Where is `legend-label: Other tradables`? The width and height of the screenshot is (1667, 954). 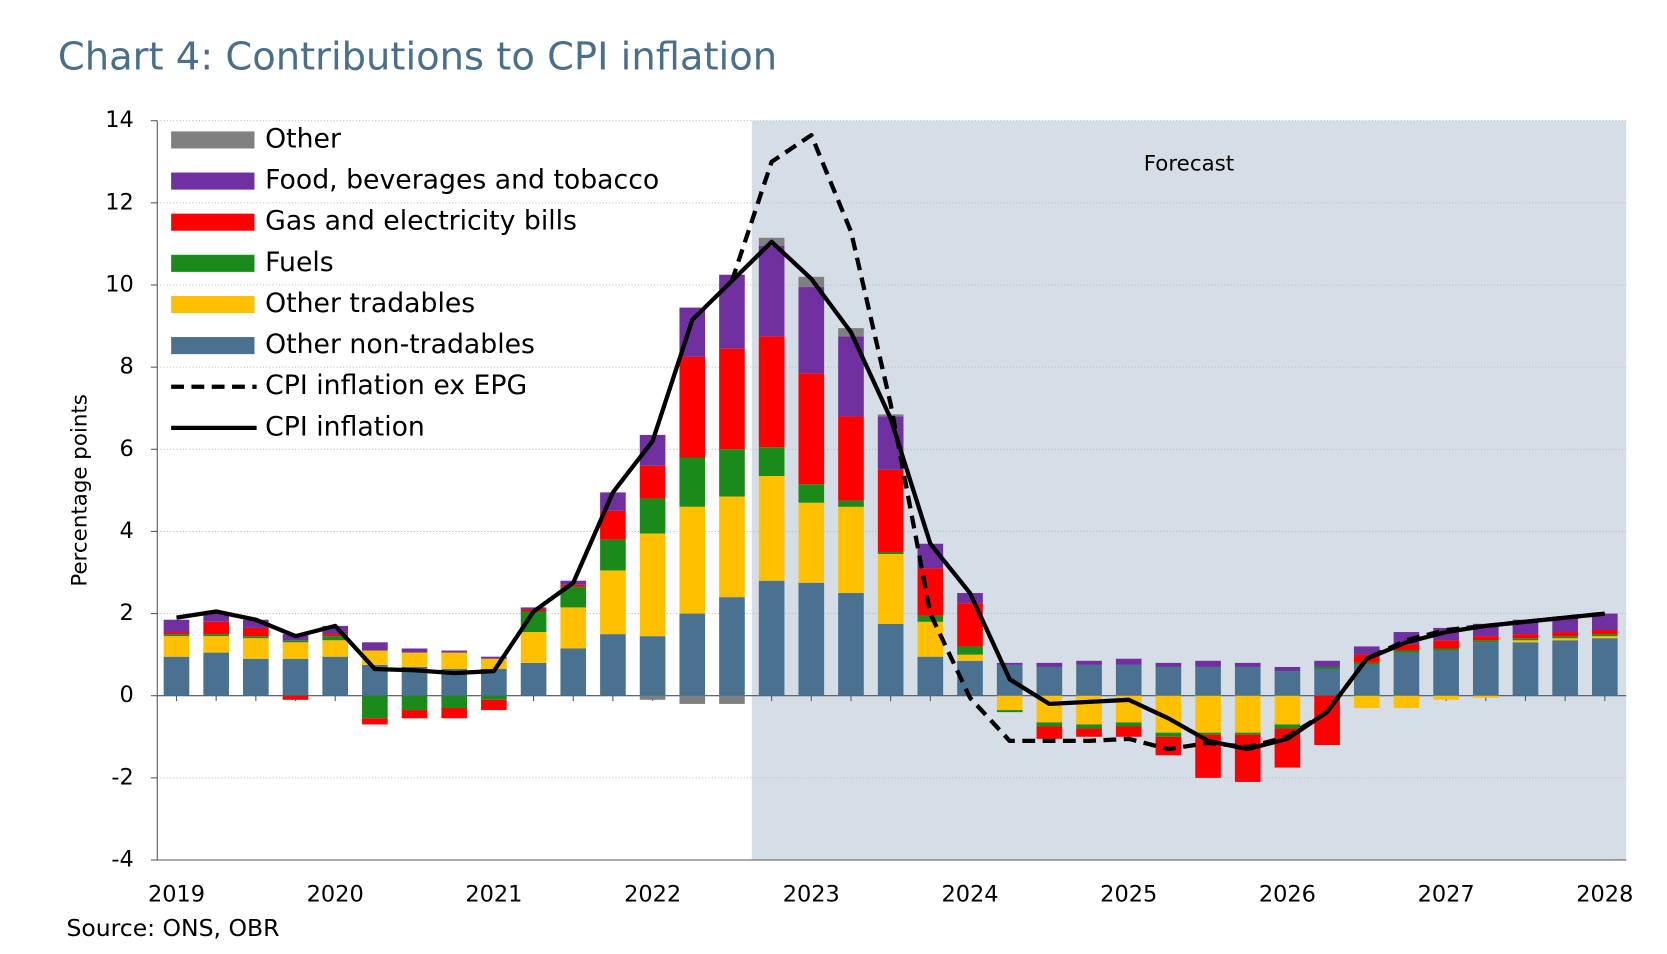
legend-label: Other tradables is located at coordinates (370, 303).